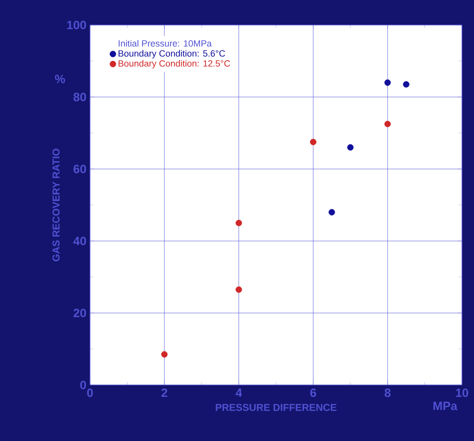 Image resolution: width=474 pixels, height=441 pixels. I want to click on text: MPa, so click(445, 406).